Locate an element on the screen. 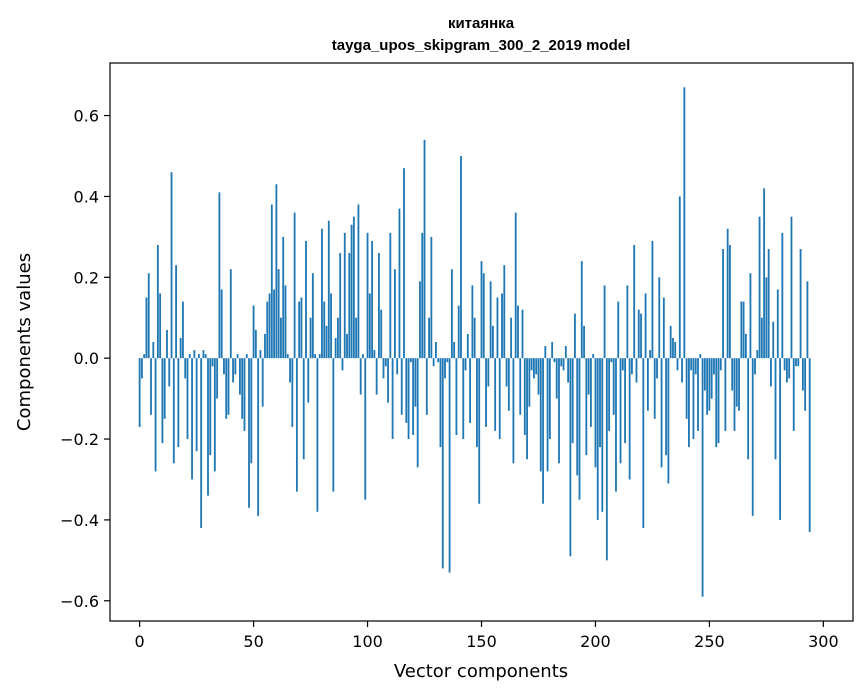  chart-title: китаянка is located at coordinates (481, 23).